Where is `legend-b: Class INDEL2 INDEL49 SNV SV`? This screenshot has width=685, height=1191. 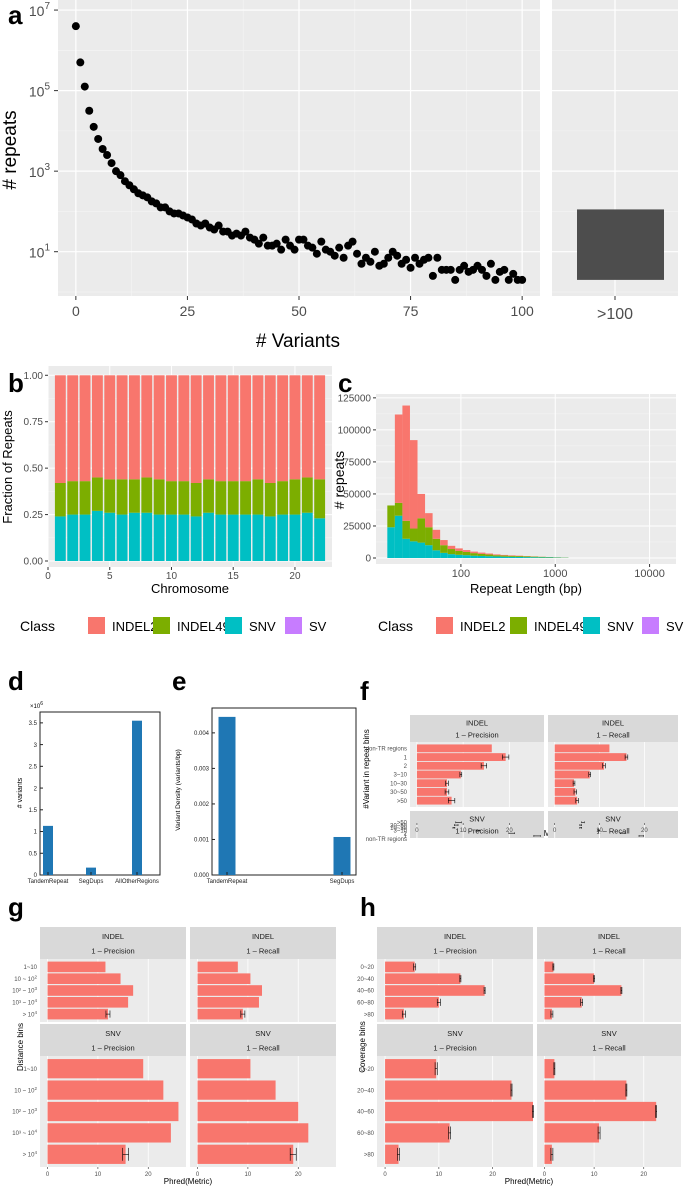
legend-b: Class INDEL2 INDEL49 SNV SV is located at coordinates (173, 625).